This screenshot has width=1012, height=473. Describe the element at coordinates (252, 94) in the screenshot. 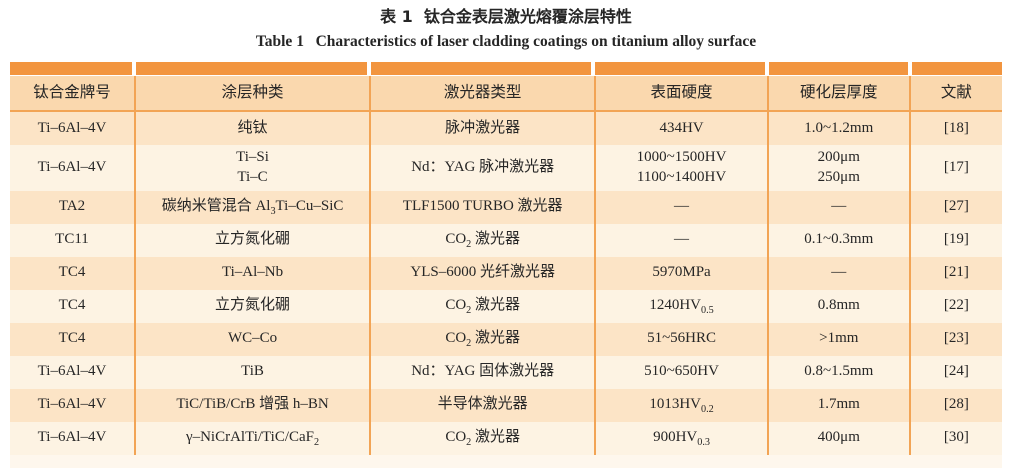

I see `column-header: 涂层种类` at that location.